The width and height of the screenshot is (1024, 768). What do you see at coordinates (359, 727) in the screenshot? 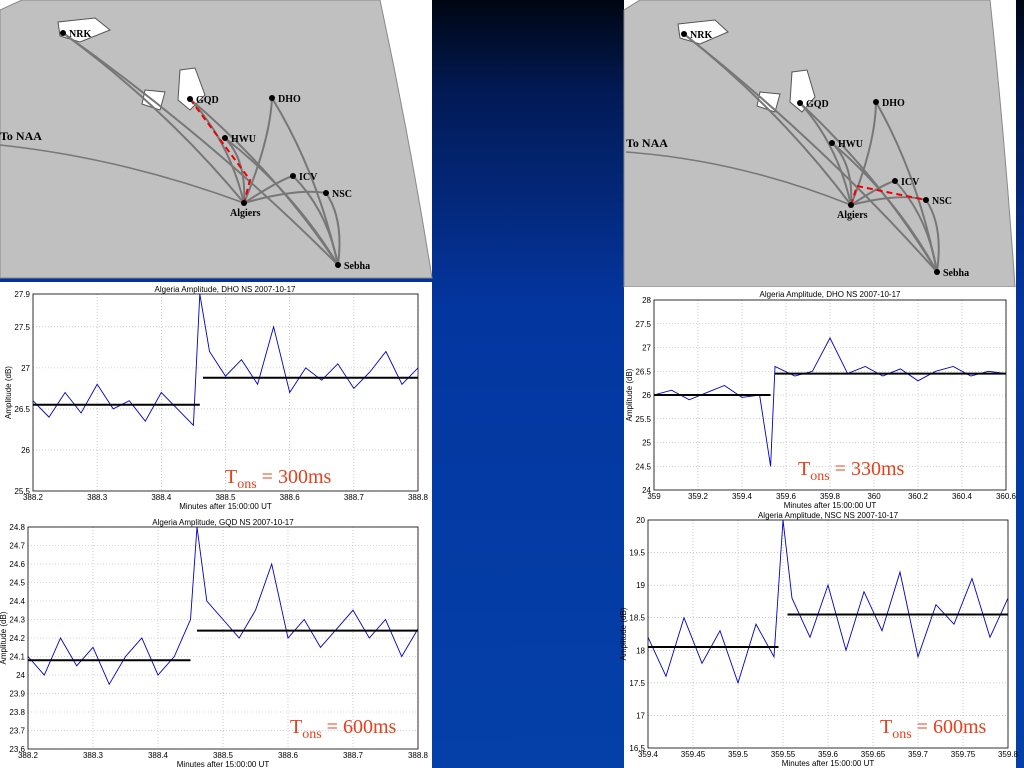
I see `annotation-part: = 600ms` at bounding box center [359, 727].